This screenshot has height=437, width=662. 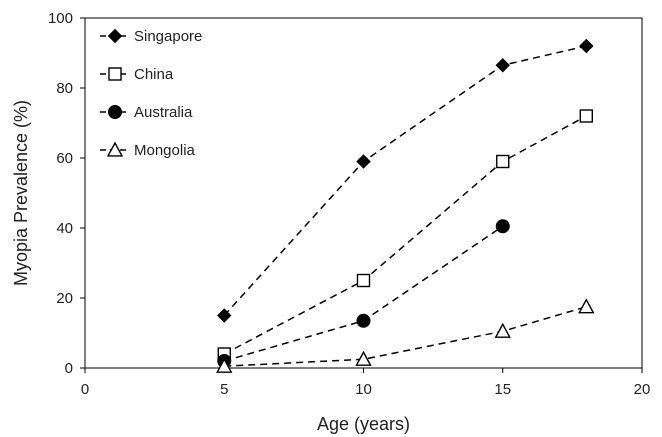 What do you see at coordinates (154, 74) in the screenshot?
I see `legend-label: China` at bounding box center [154, 74].